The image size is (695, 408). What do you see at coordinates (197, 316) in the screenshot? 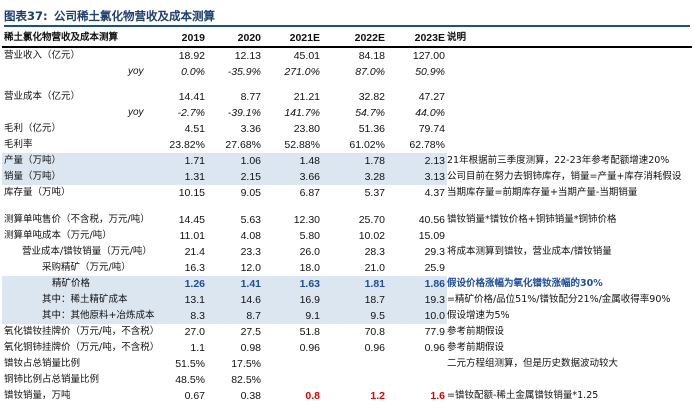
I see `value-cell: 8.3` at bounding box center [197, 316].